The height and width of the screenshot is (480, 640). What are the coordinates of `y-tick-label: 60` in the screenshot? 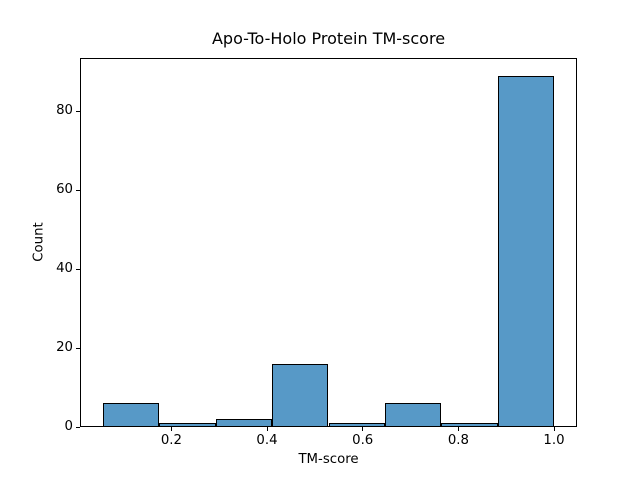 It's located at (64, 190).